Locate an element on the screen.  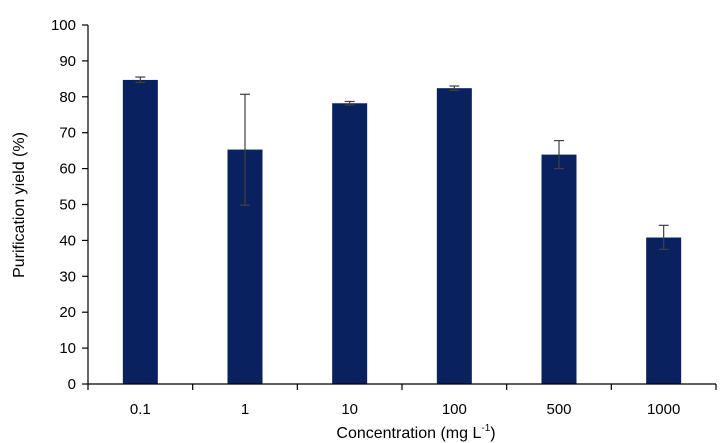
y-tick-label: 10 is located at coordinates (67, 348).